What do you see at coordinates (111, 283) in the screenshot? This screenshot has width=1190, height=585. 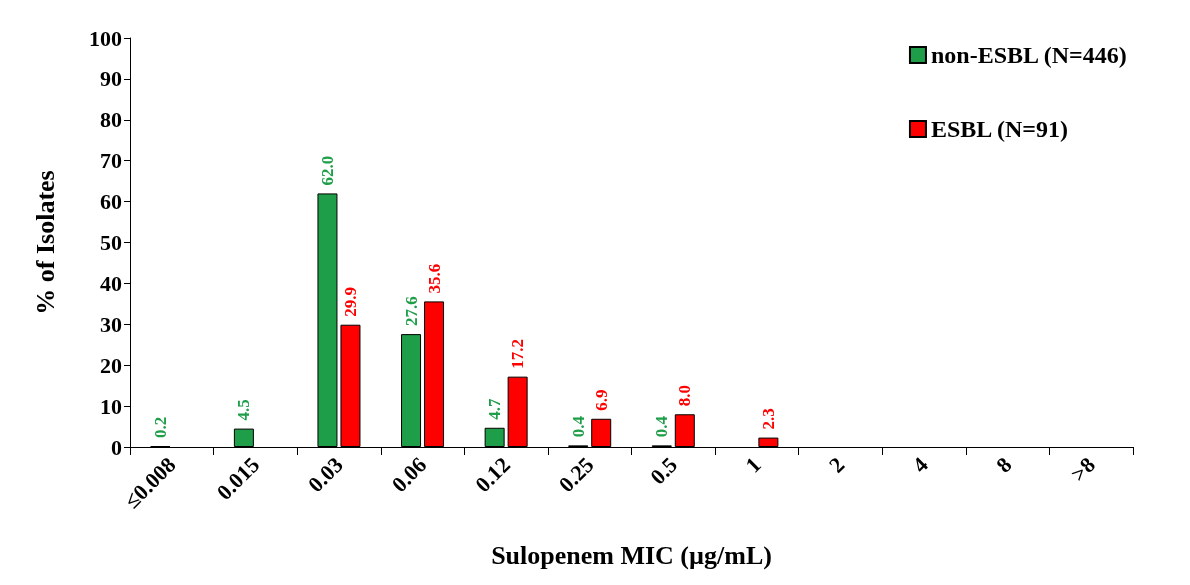 I see `y-tick-label: 40` at bounding box center [111, 283].